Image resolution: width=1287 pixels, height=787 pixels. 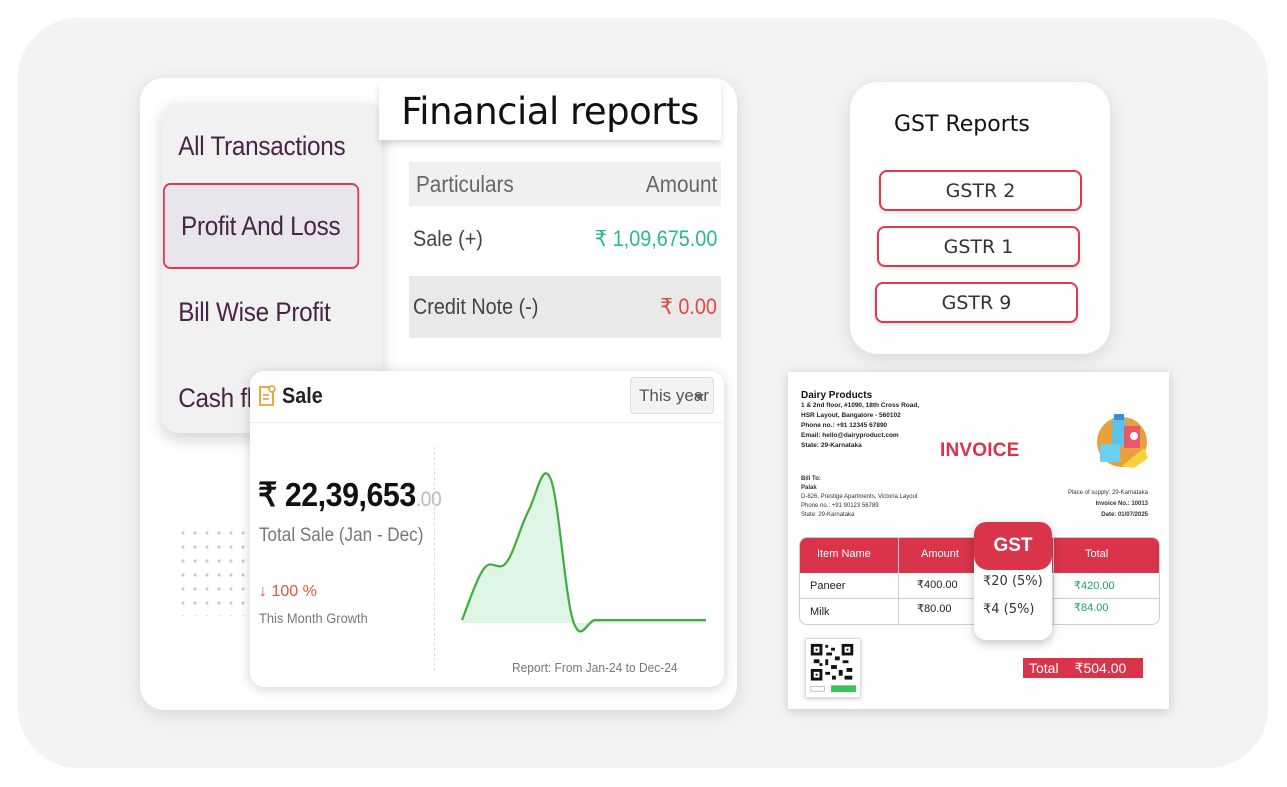 What do you see at coordinates (215, 397) in the screenshot?
I see `menu-item-cash-flow: Cash fl` at bounding box center [215, 397].